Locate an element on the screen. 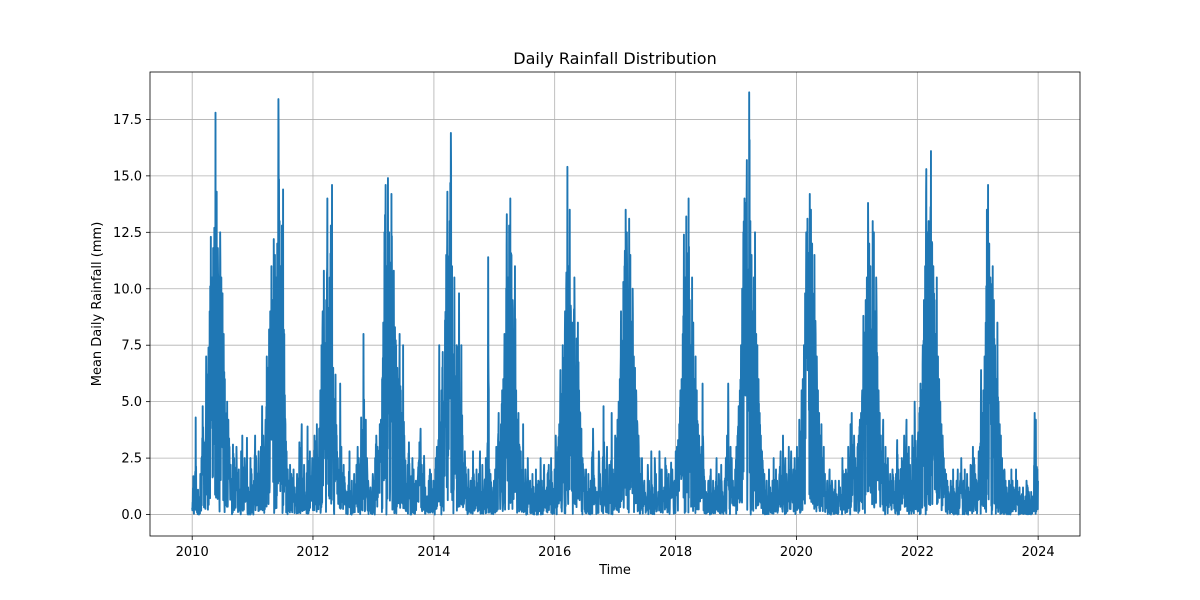 This screenshot has height=600, width=1200. x-tick-label: 2016 is located at coordinates (554, 552).